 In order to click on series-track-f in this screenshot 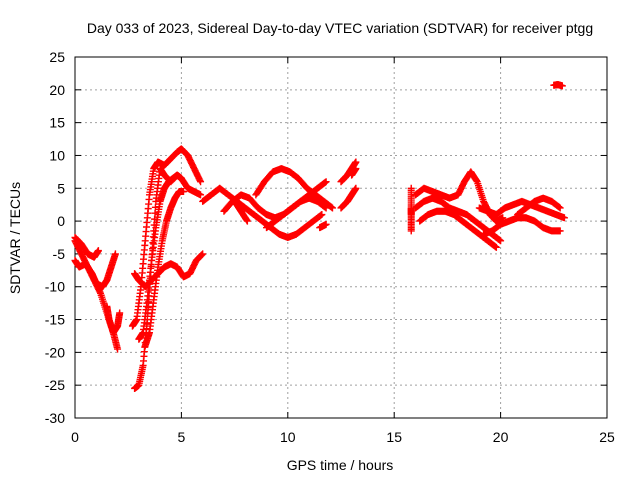, I will do `click(166, 237)`.